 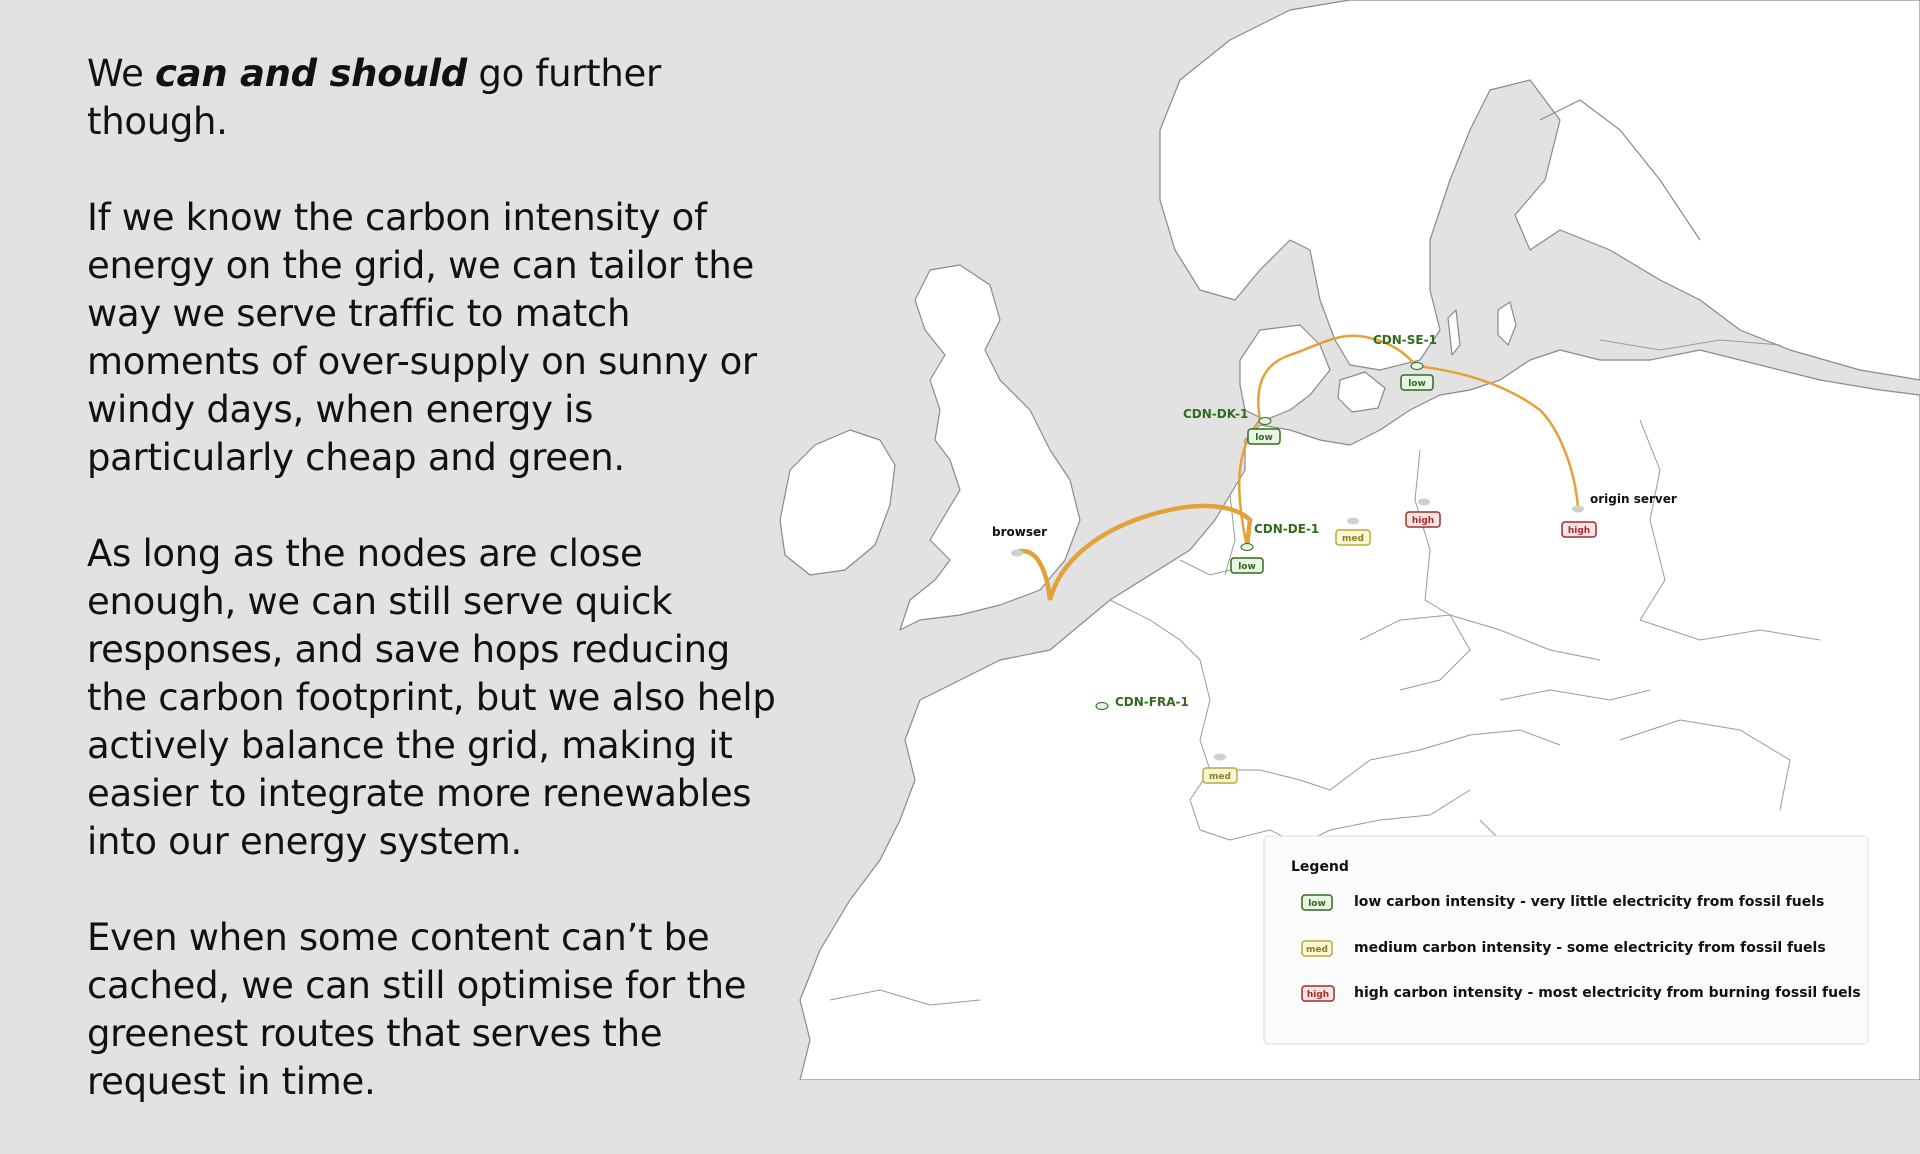 I want to click on node-cdn-de-1-tag: low, so click(x=1247, y=565).